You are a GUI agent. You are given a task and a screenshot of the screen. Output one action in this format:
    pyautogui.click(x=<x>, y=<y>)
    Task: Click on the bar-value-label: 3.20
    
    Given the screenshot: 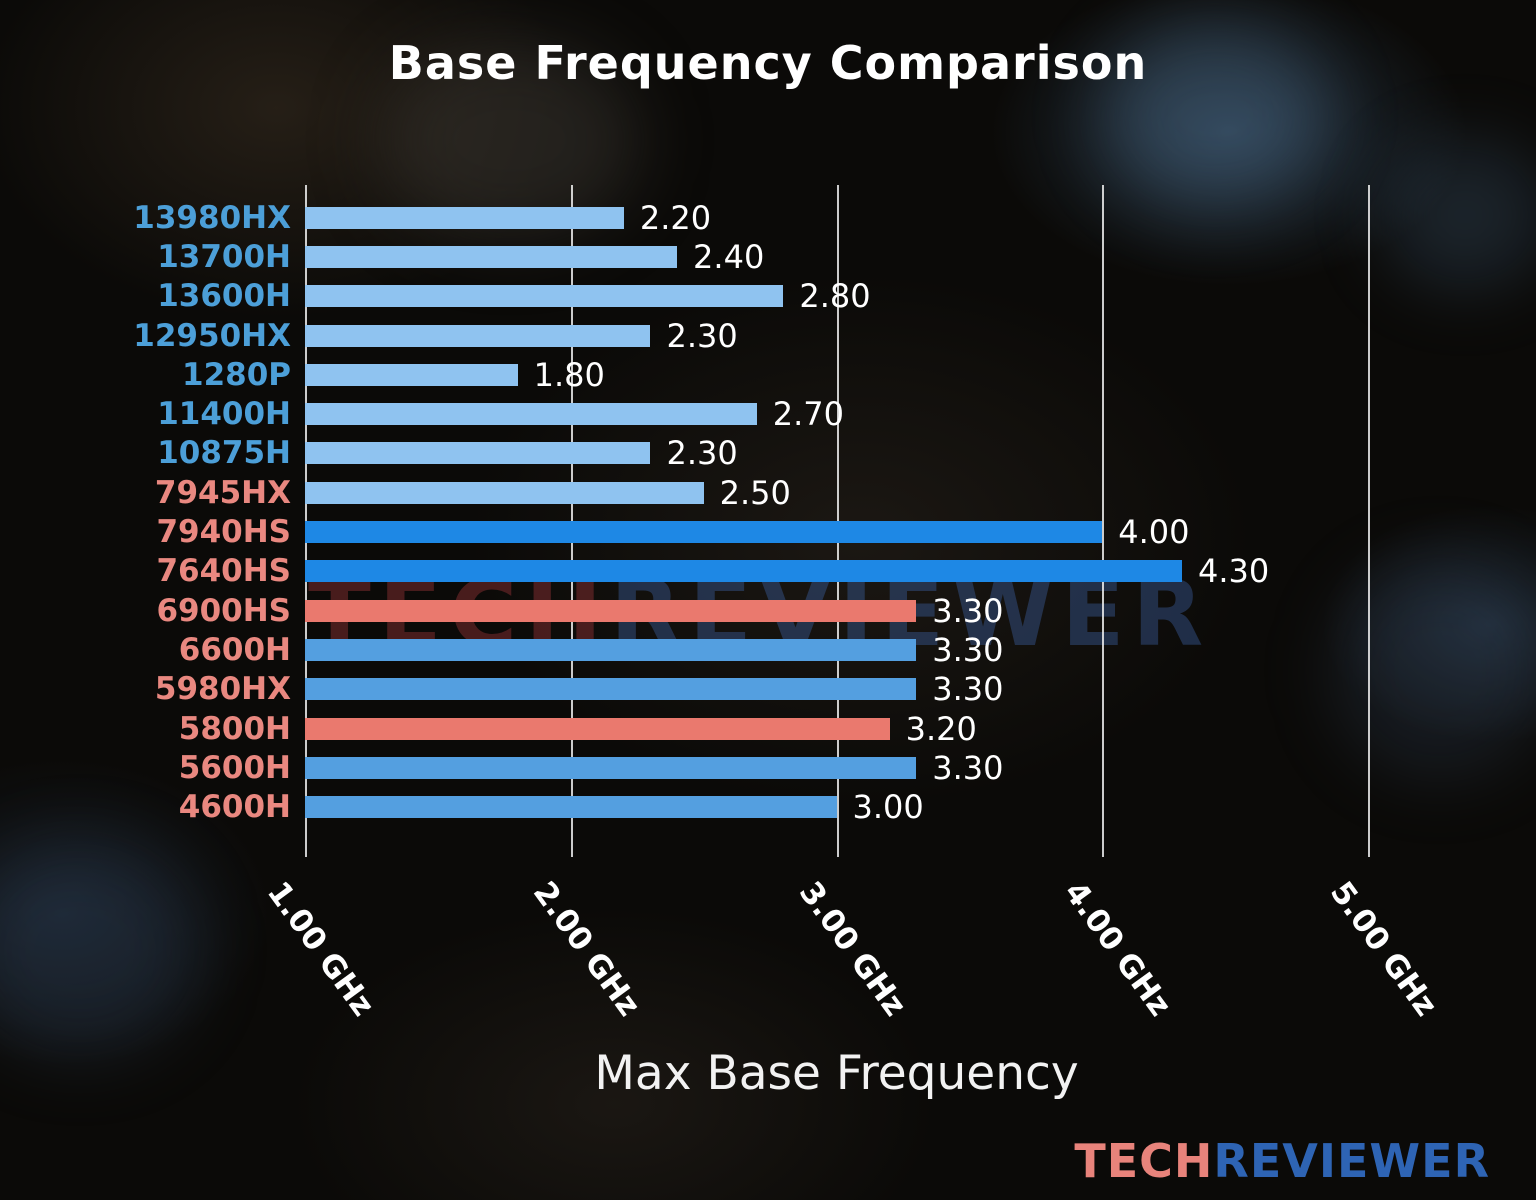 What is the action you would take?
    pyautogui.click(x=941, y=728)
    